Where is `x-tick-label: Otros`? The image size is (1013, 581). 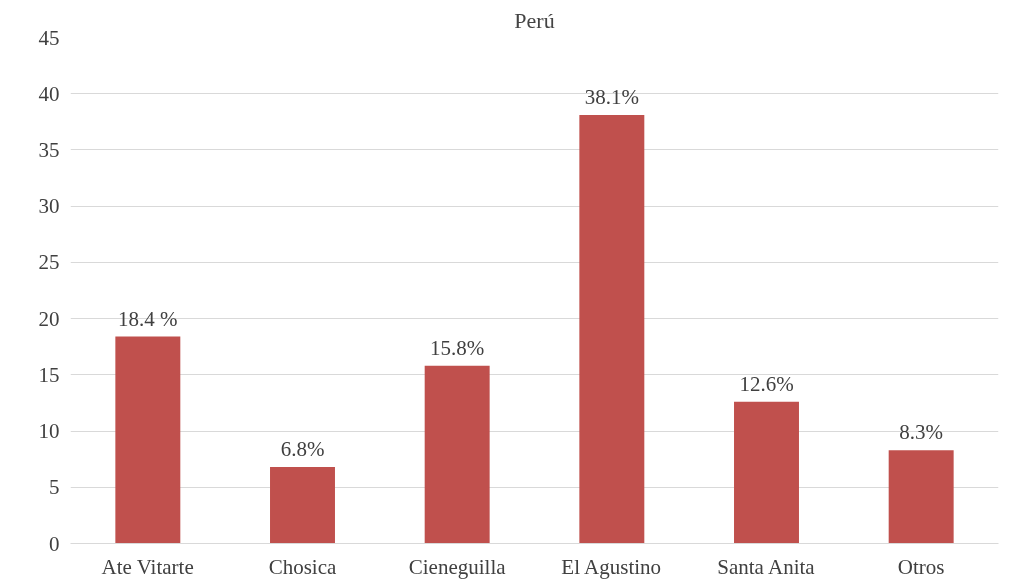 x-tick-label: Otros is located at coordinates (921, 566).